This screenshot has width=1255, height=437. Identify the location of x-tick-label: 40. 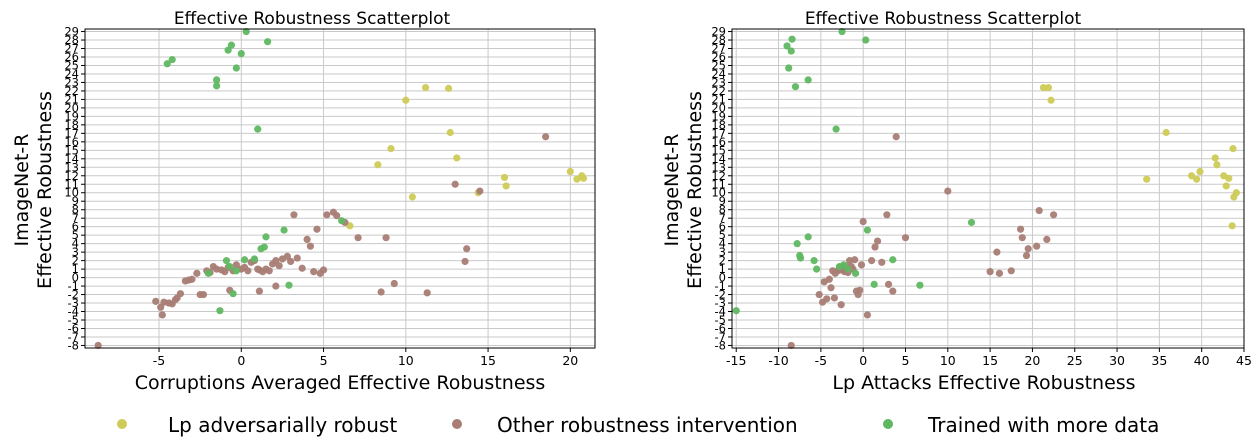
(1202, 360).